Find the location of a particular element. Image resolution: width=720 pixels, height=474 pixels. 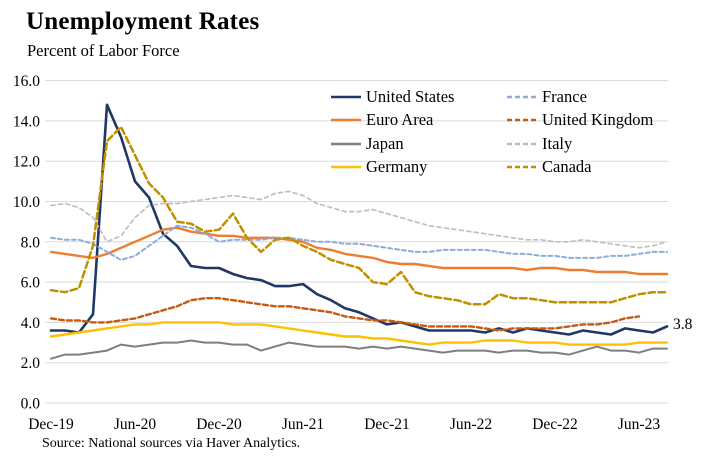

series-line-france is located at coordinates (359, 242).